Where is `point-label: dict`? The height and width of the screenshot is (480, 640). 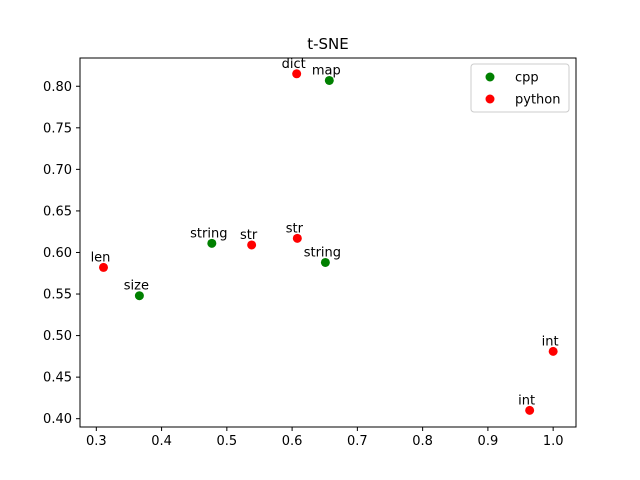
point-label: dict is located at coordinates (294, 64).